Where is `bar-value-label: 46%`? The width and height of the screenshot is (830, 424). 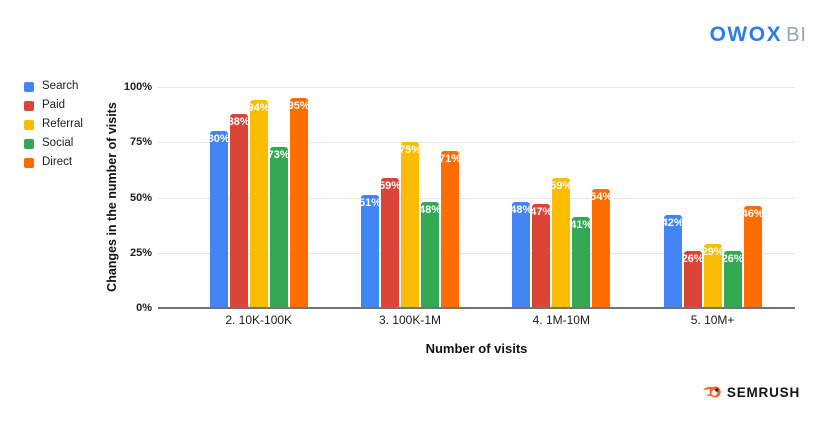 bar-value-label: 46% is located at coordinates (752, 214).